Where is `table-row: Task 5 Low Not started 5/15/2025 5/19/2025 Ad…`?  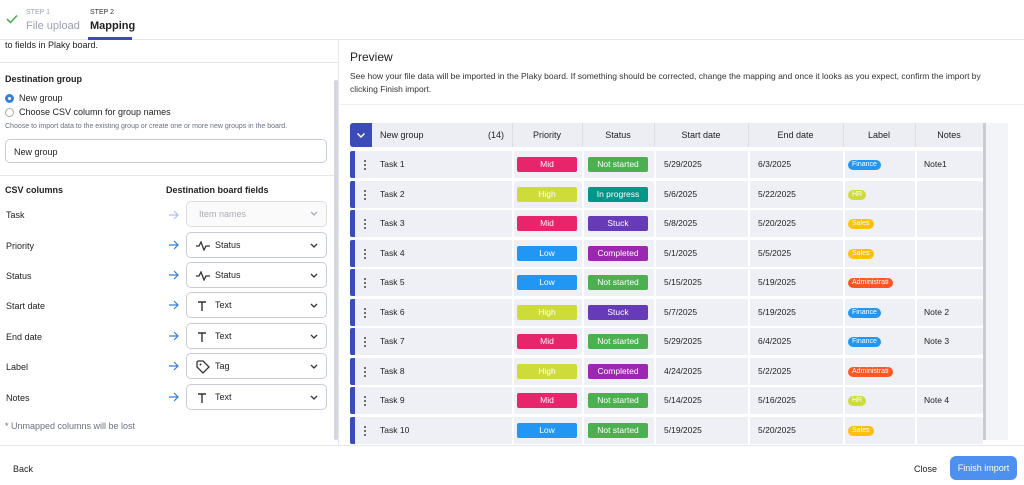 table-row: Task 5 Low Not started 5/15/2025 5/19/2025 Ad… is located at coordinates (666, 282).